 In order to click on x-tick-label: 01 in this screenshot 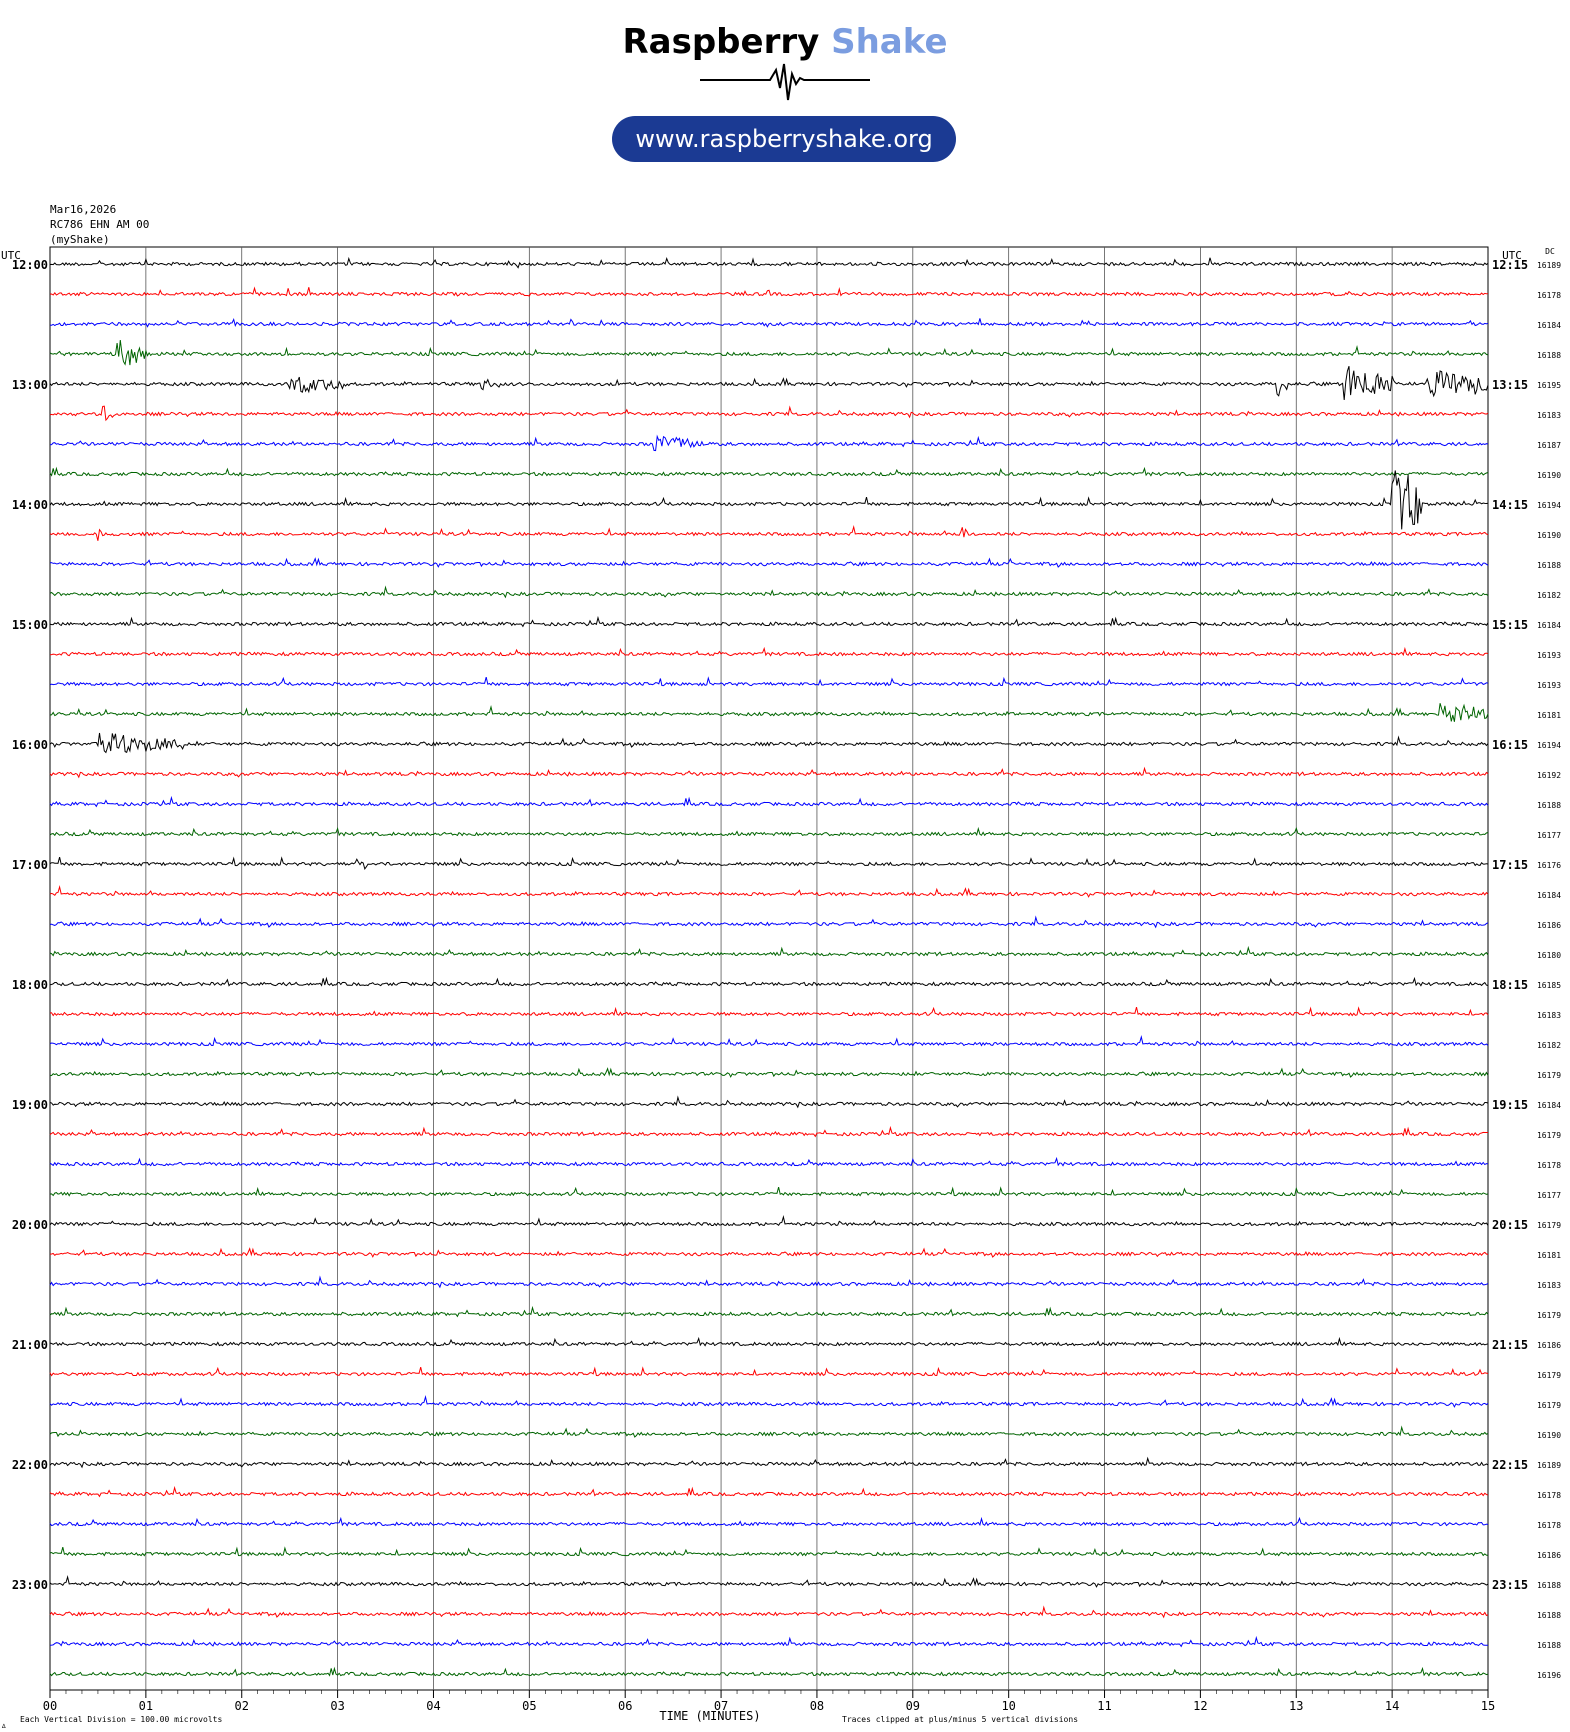, I will do `click(146, 1706)`.